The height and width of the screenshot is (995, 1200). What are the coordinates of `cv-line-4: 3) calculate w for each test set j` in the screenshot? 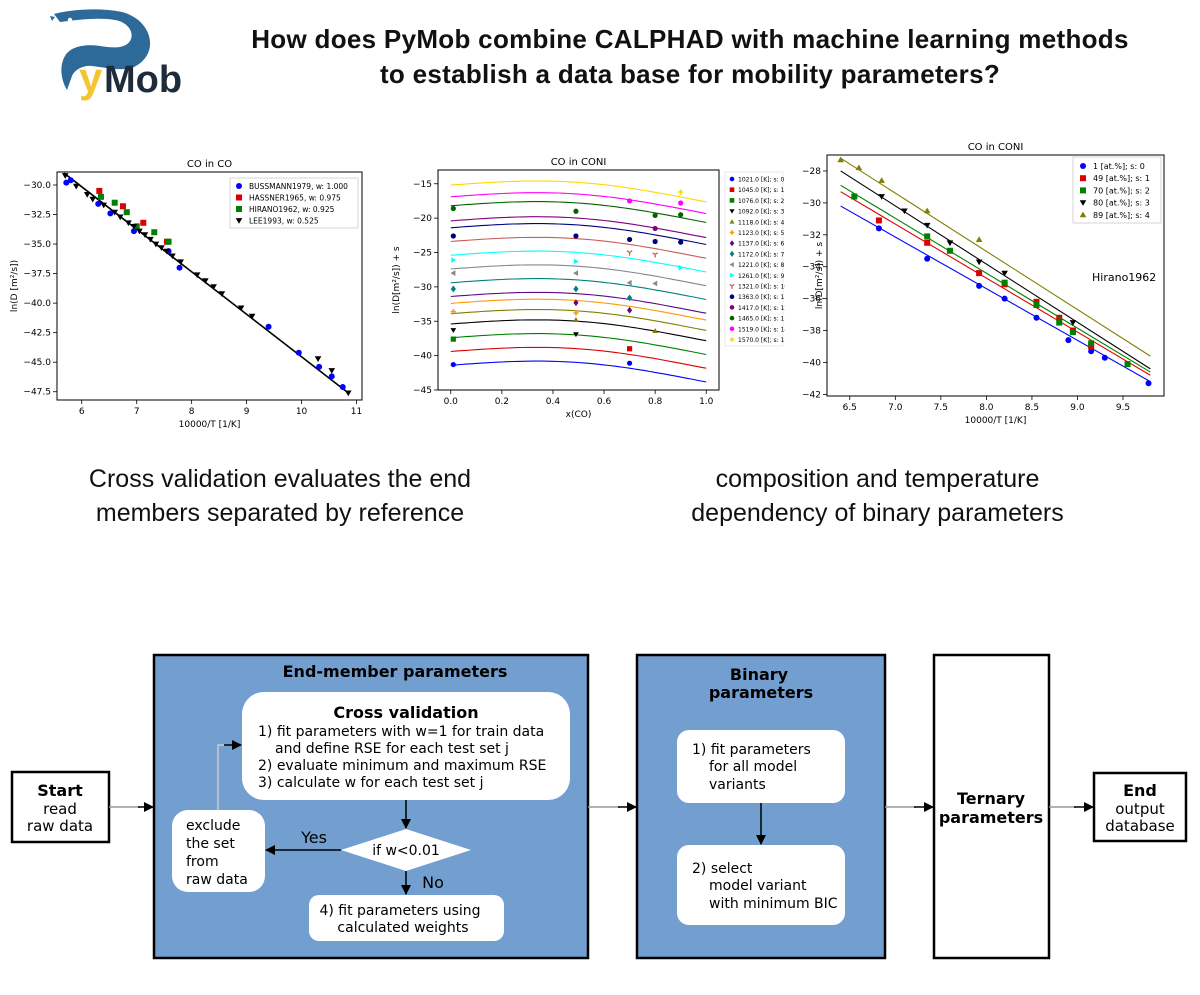 It's located at (370, 783).